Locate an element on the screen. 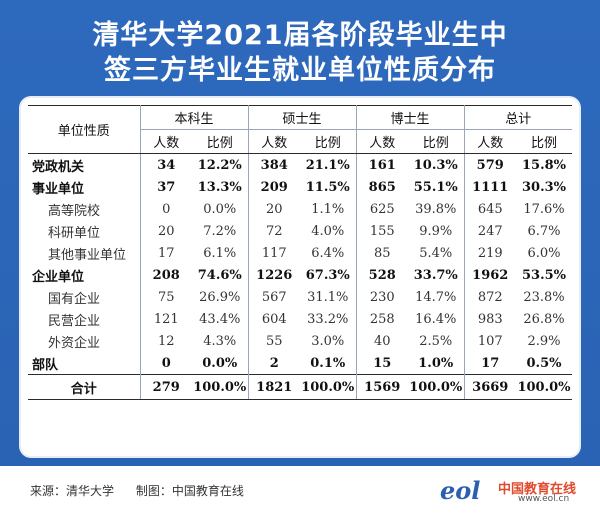 The image size is (600, 530). count-cell: 37 is located at coordinates (165, 187).